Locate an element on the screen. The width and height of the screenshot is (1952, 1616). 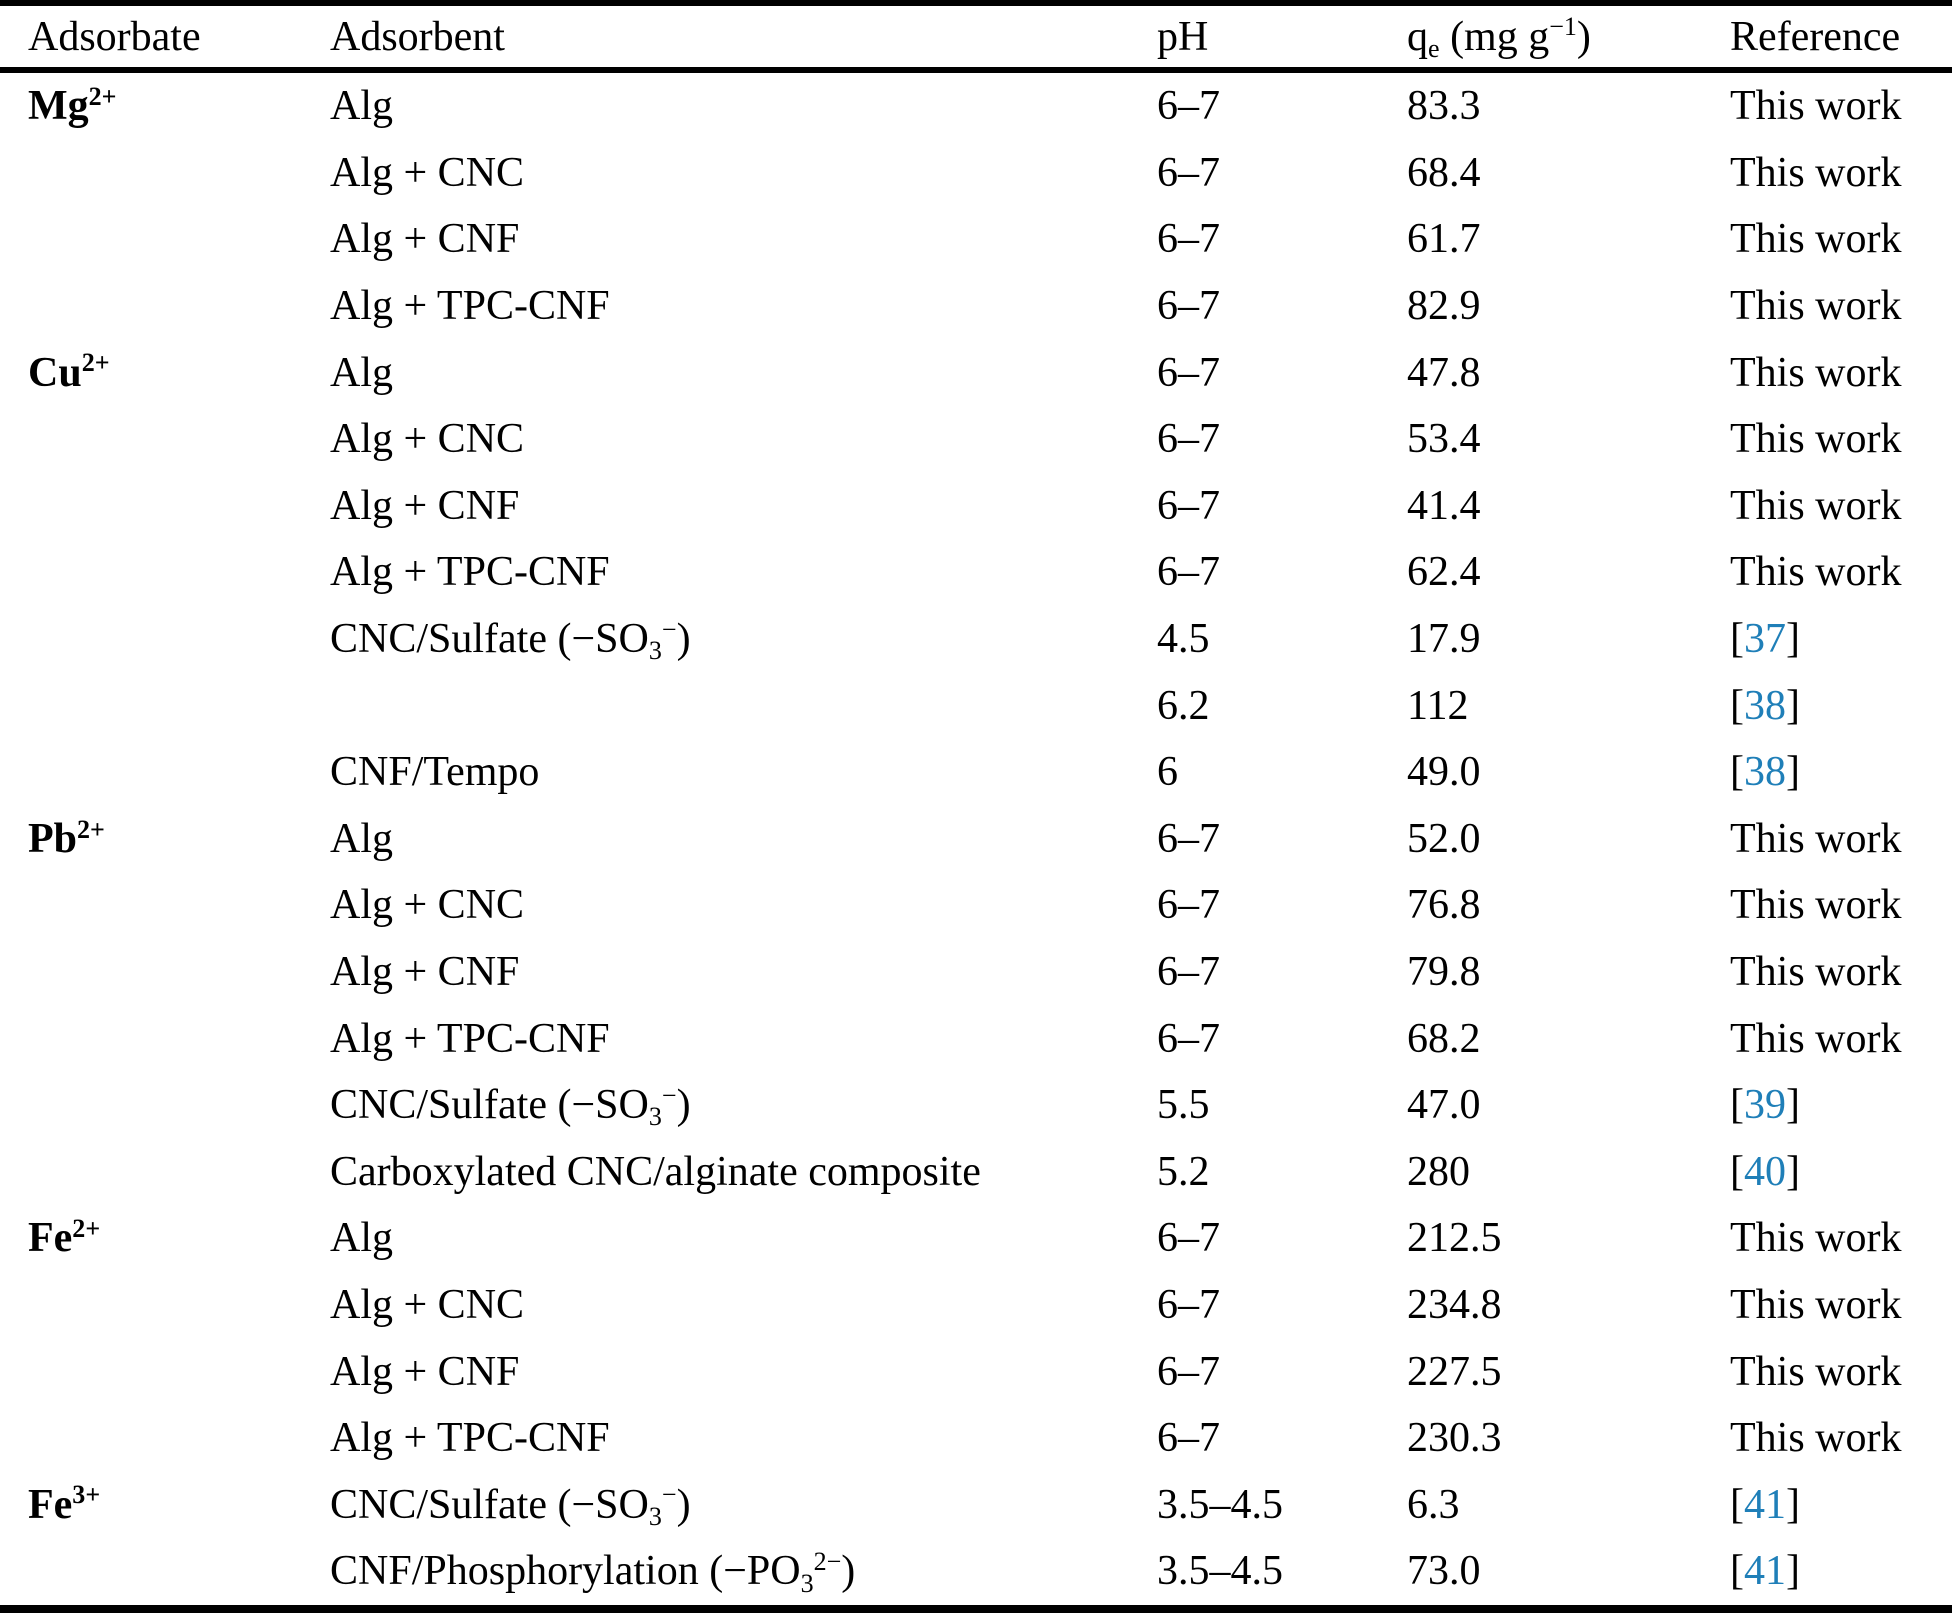
table-row: Alg + CNC 6–7 68.4 This work is located at coordinates (976, 173).